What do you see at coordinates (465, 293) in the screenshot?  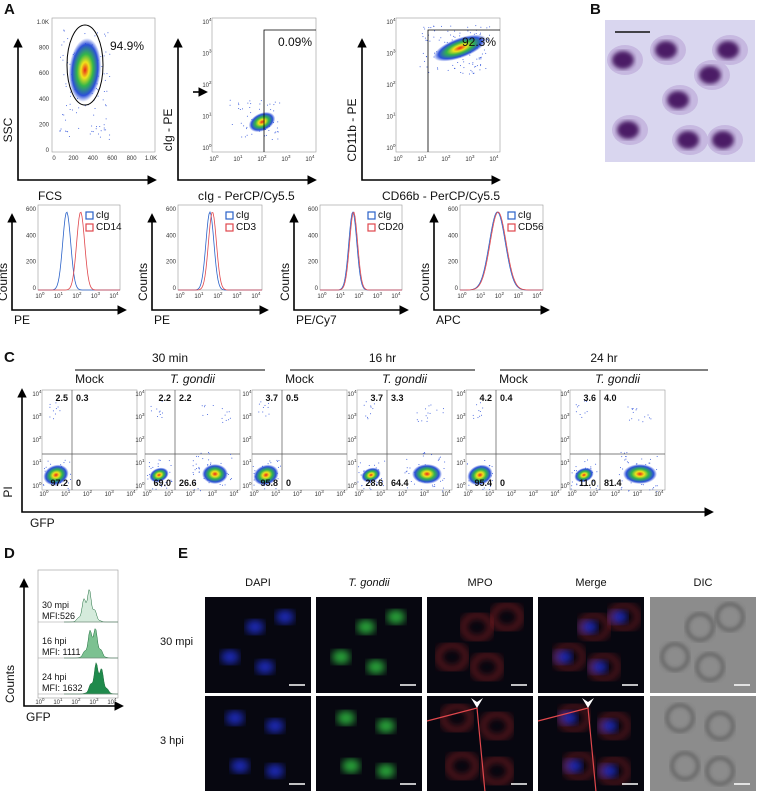 I see `tick-exp: 0` at bounding box center [465, 293].